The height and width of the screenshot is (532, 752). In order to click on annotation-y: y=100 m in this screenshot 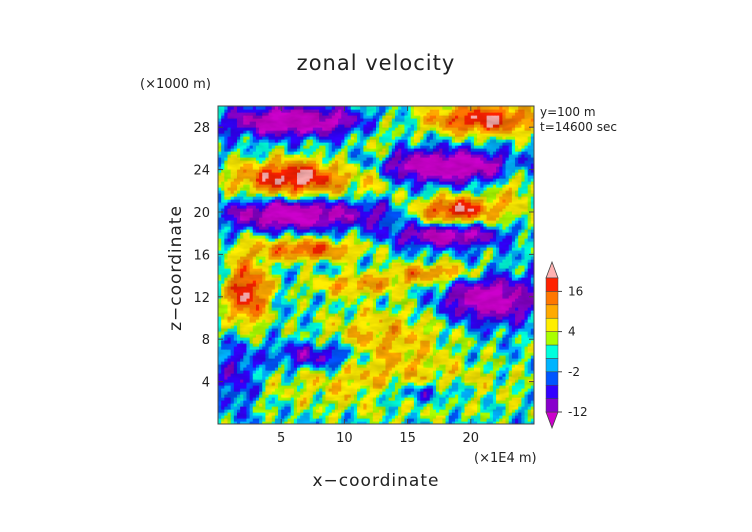, I will do `click(568, 112)`.